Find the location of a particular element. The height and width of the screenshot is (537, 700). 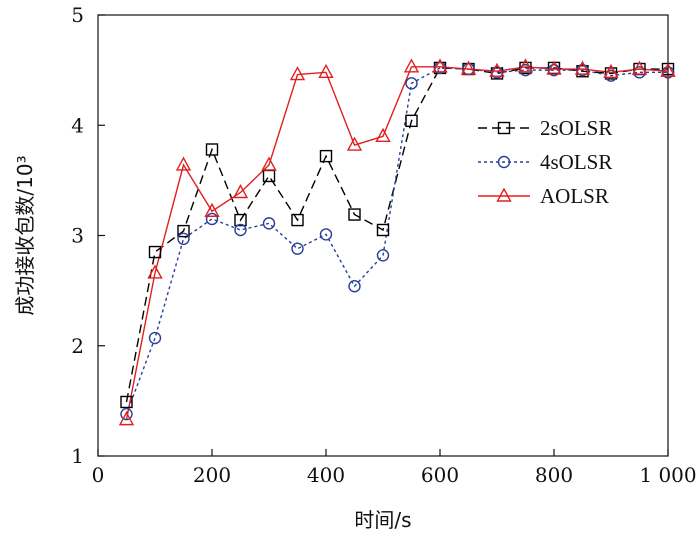

x-tick-label: 1 000 is located at coordinates (667, 475).